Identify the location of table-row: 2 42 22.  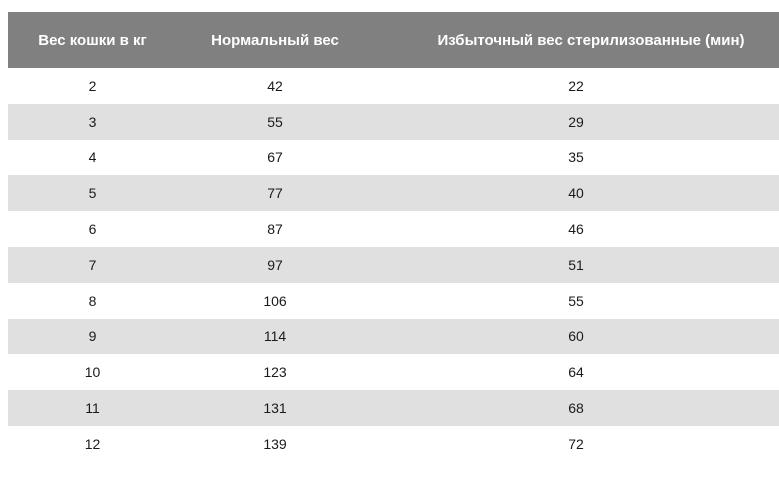
(393, 86).